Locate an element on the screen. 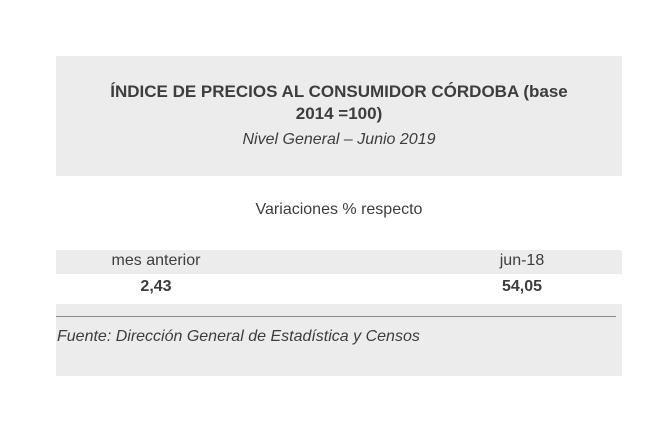 This screenshot has height=429, width=670. variaciones-label: Variaciones % respecto is located at coordinates (339, 209).